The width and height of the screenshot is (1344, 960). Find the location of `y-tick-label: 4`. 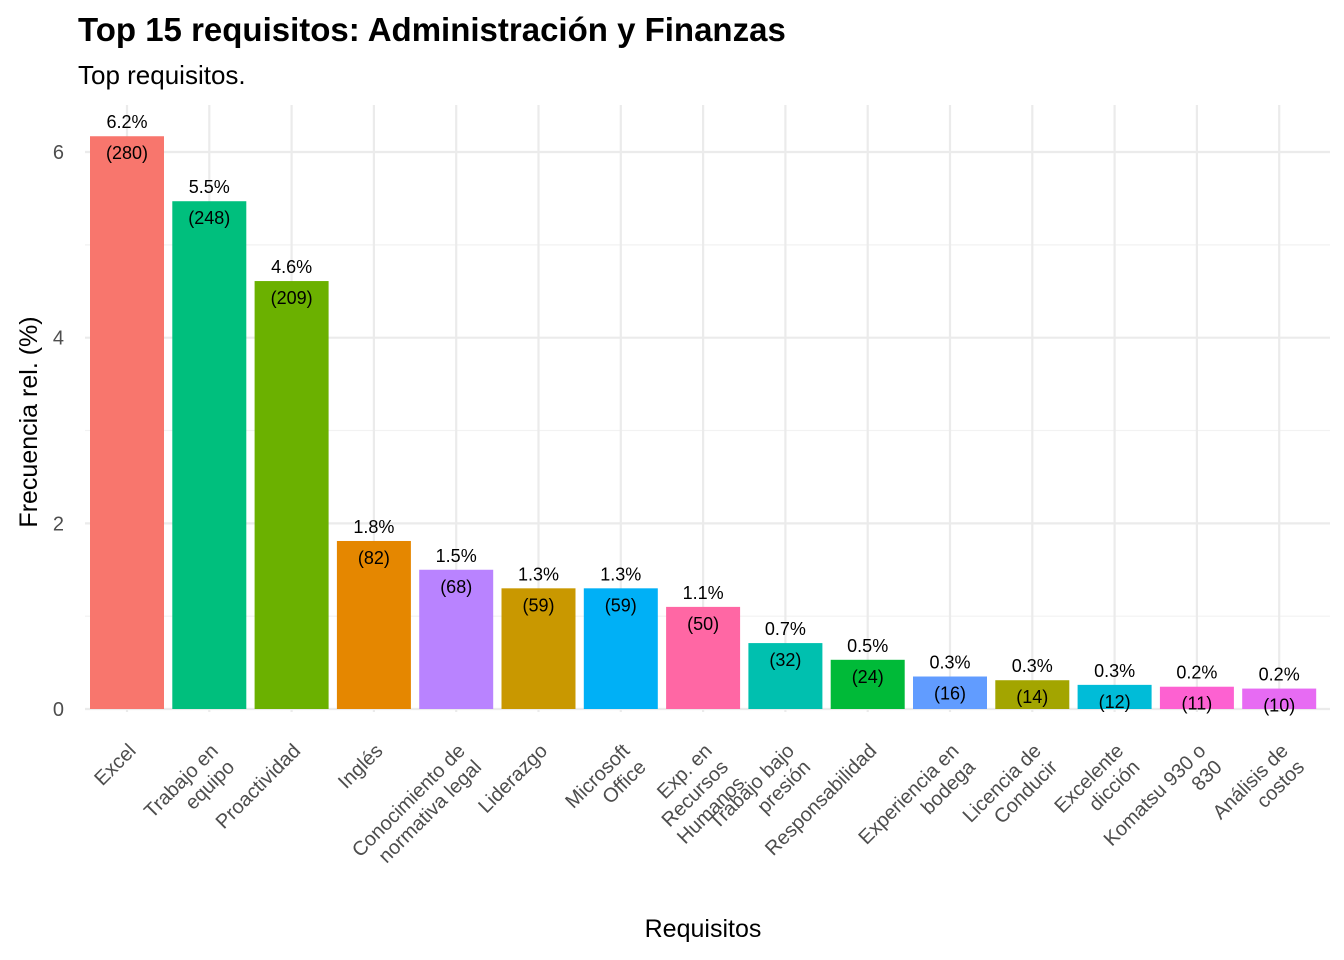

y-tick-label: 4 is located at coordinates (58, 339).